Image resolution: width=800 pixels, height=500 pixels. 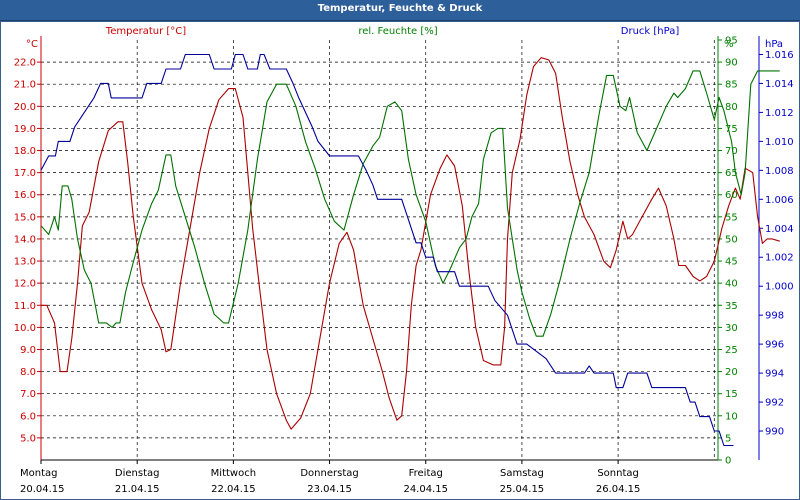 I want to click on chart-title-bar: Temperatur, Feuchte & Druck, so click(x=400, y=10).